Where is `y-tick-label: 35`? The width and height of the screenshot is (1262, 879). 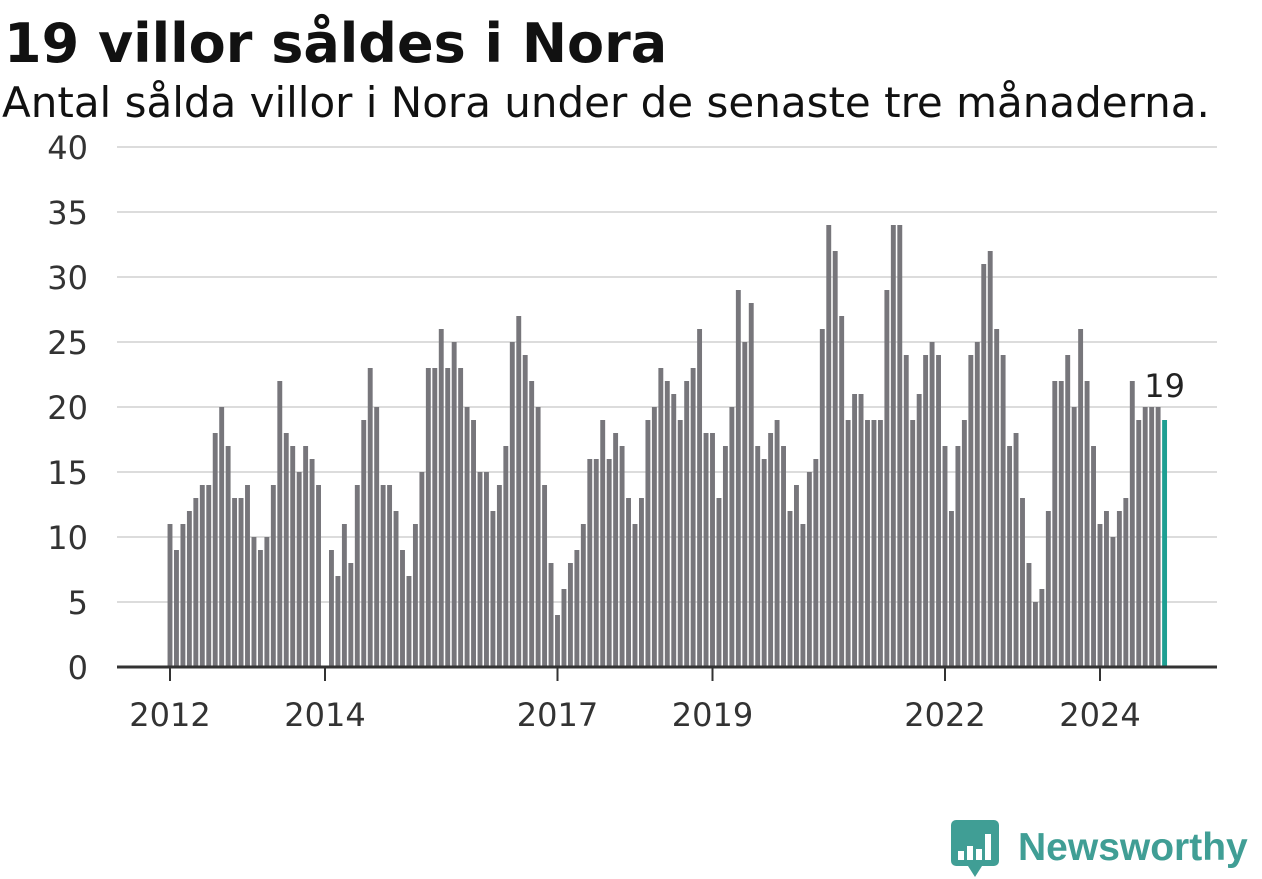 y-tick-label: 35 is located at coordinates (67, 213).